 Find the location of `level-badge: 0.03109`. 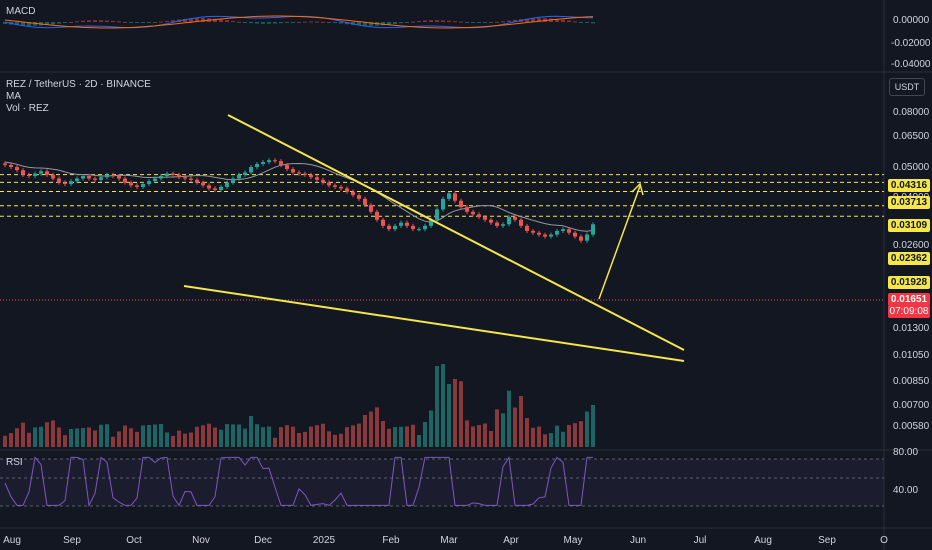

level-badge: 0.03109 is located at coordinates (909, 225).